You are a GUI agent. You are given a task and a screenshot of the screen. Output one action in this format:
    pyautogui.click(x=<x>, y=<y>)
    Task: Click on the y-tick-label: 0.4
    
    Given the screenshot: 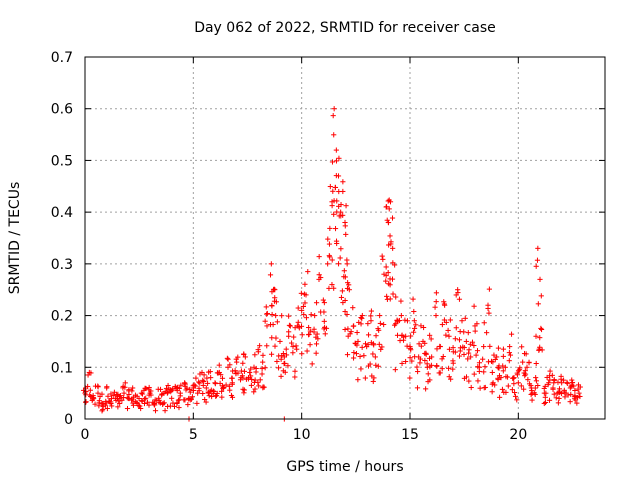 What is the action you would take?
    pyautogui.click(x=62, y=213)
    